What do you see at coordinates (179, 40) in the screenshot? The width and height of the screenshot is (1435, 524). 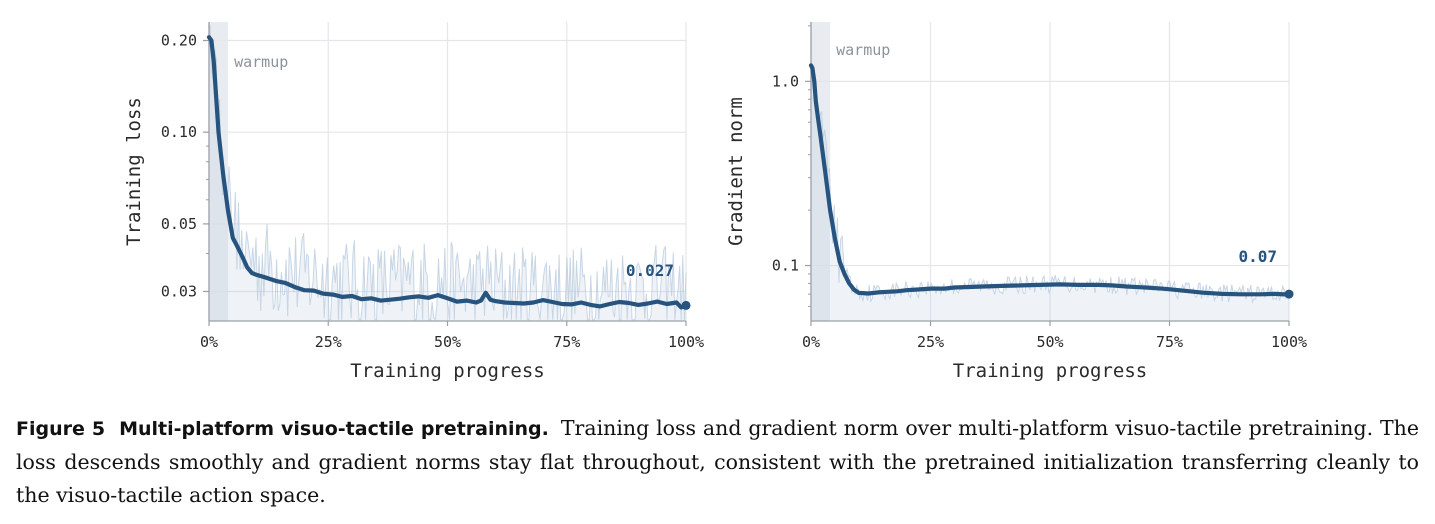 I see `y-tick-label-3: 0.20` at bounding box center [179, 40].